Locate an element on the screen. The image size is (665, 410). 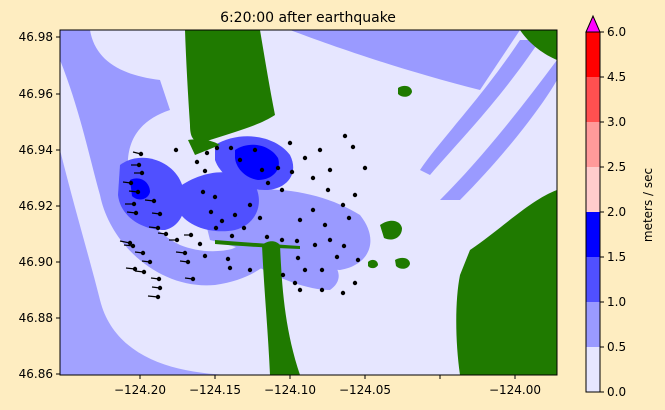
land-south-spit is located at coordinates (281, 308).